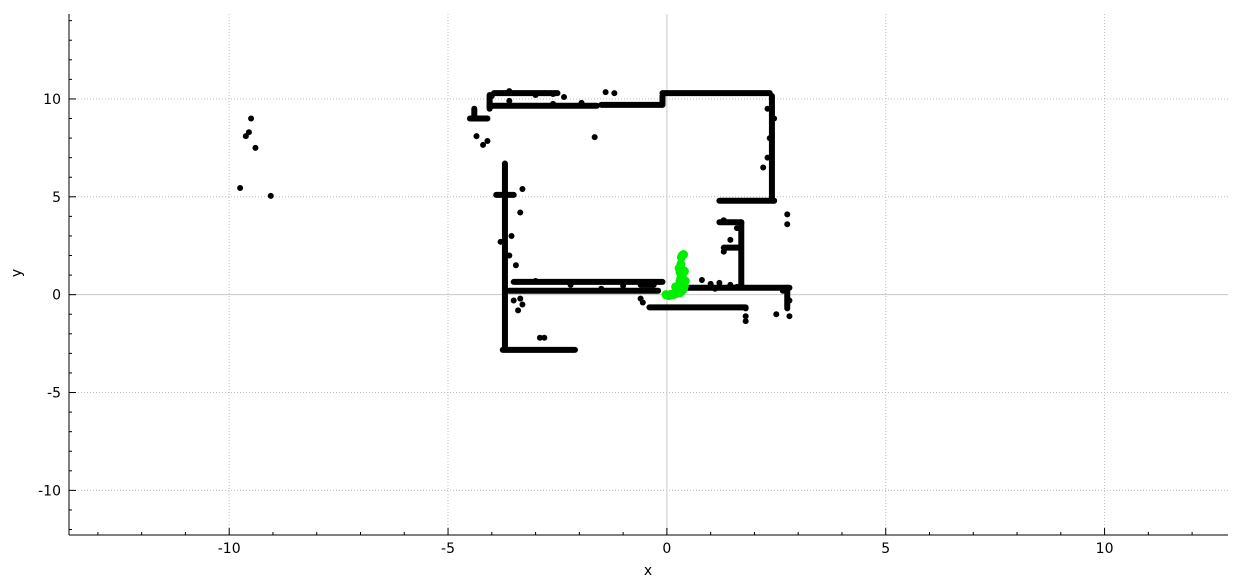 The image size is (1242, 586). What do you see at coordinates (648, 571) in the screenshot?
I see `x-axis-title: x` at bounding box center [648, 571].